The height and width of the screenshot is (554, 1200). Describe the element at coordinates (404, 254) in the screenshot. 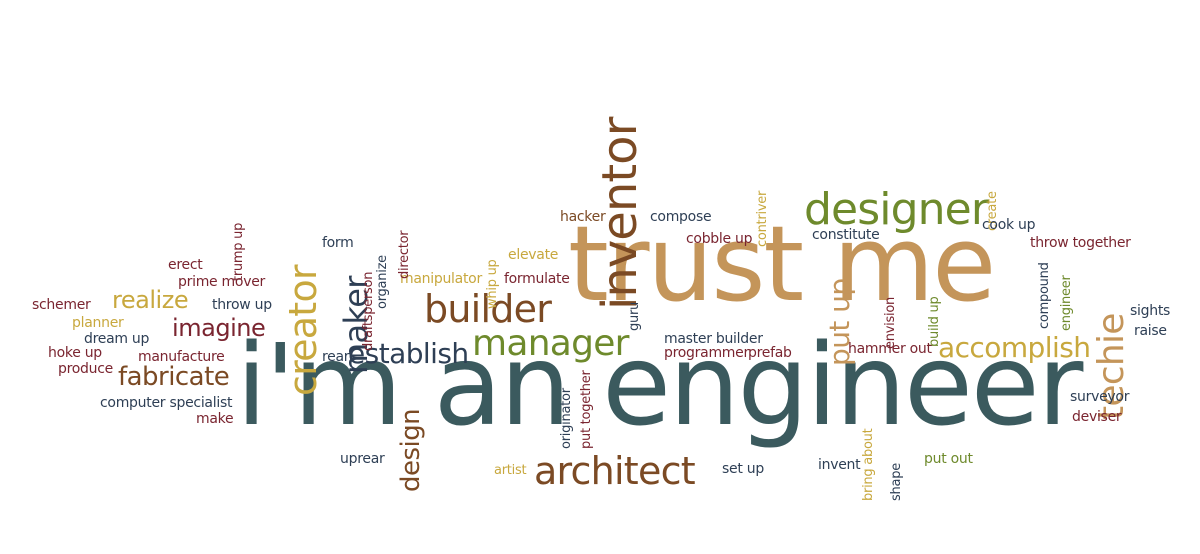

I see `word-director: director` at that location.